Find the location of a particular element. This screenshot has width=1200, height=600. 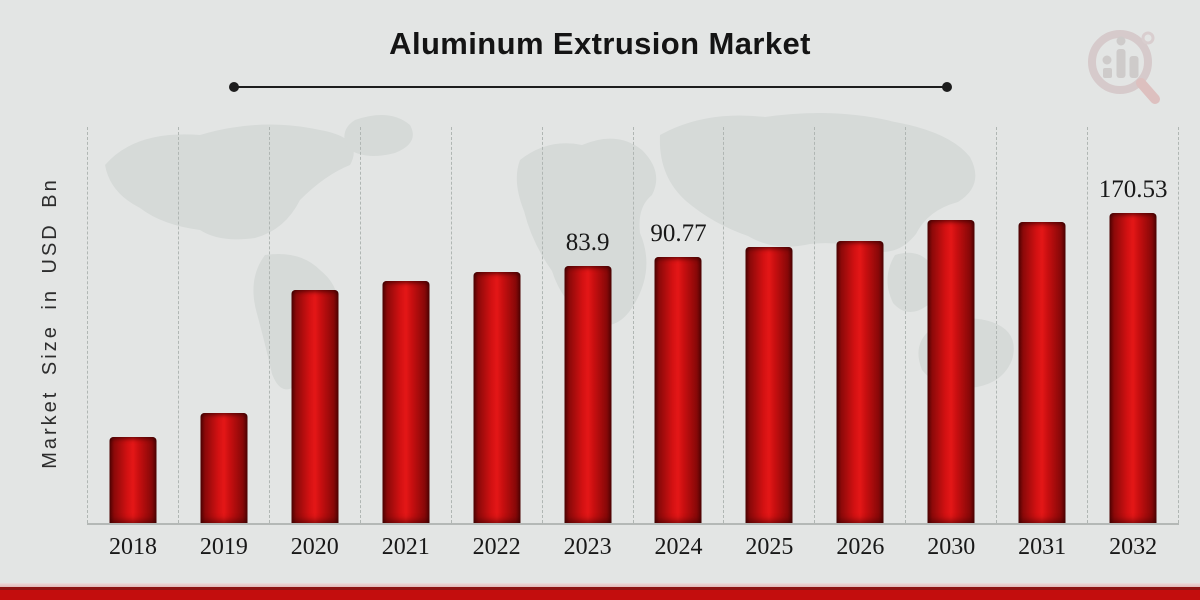

category-cell-2030: 2030 is located at coordinates (950, 343).